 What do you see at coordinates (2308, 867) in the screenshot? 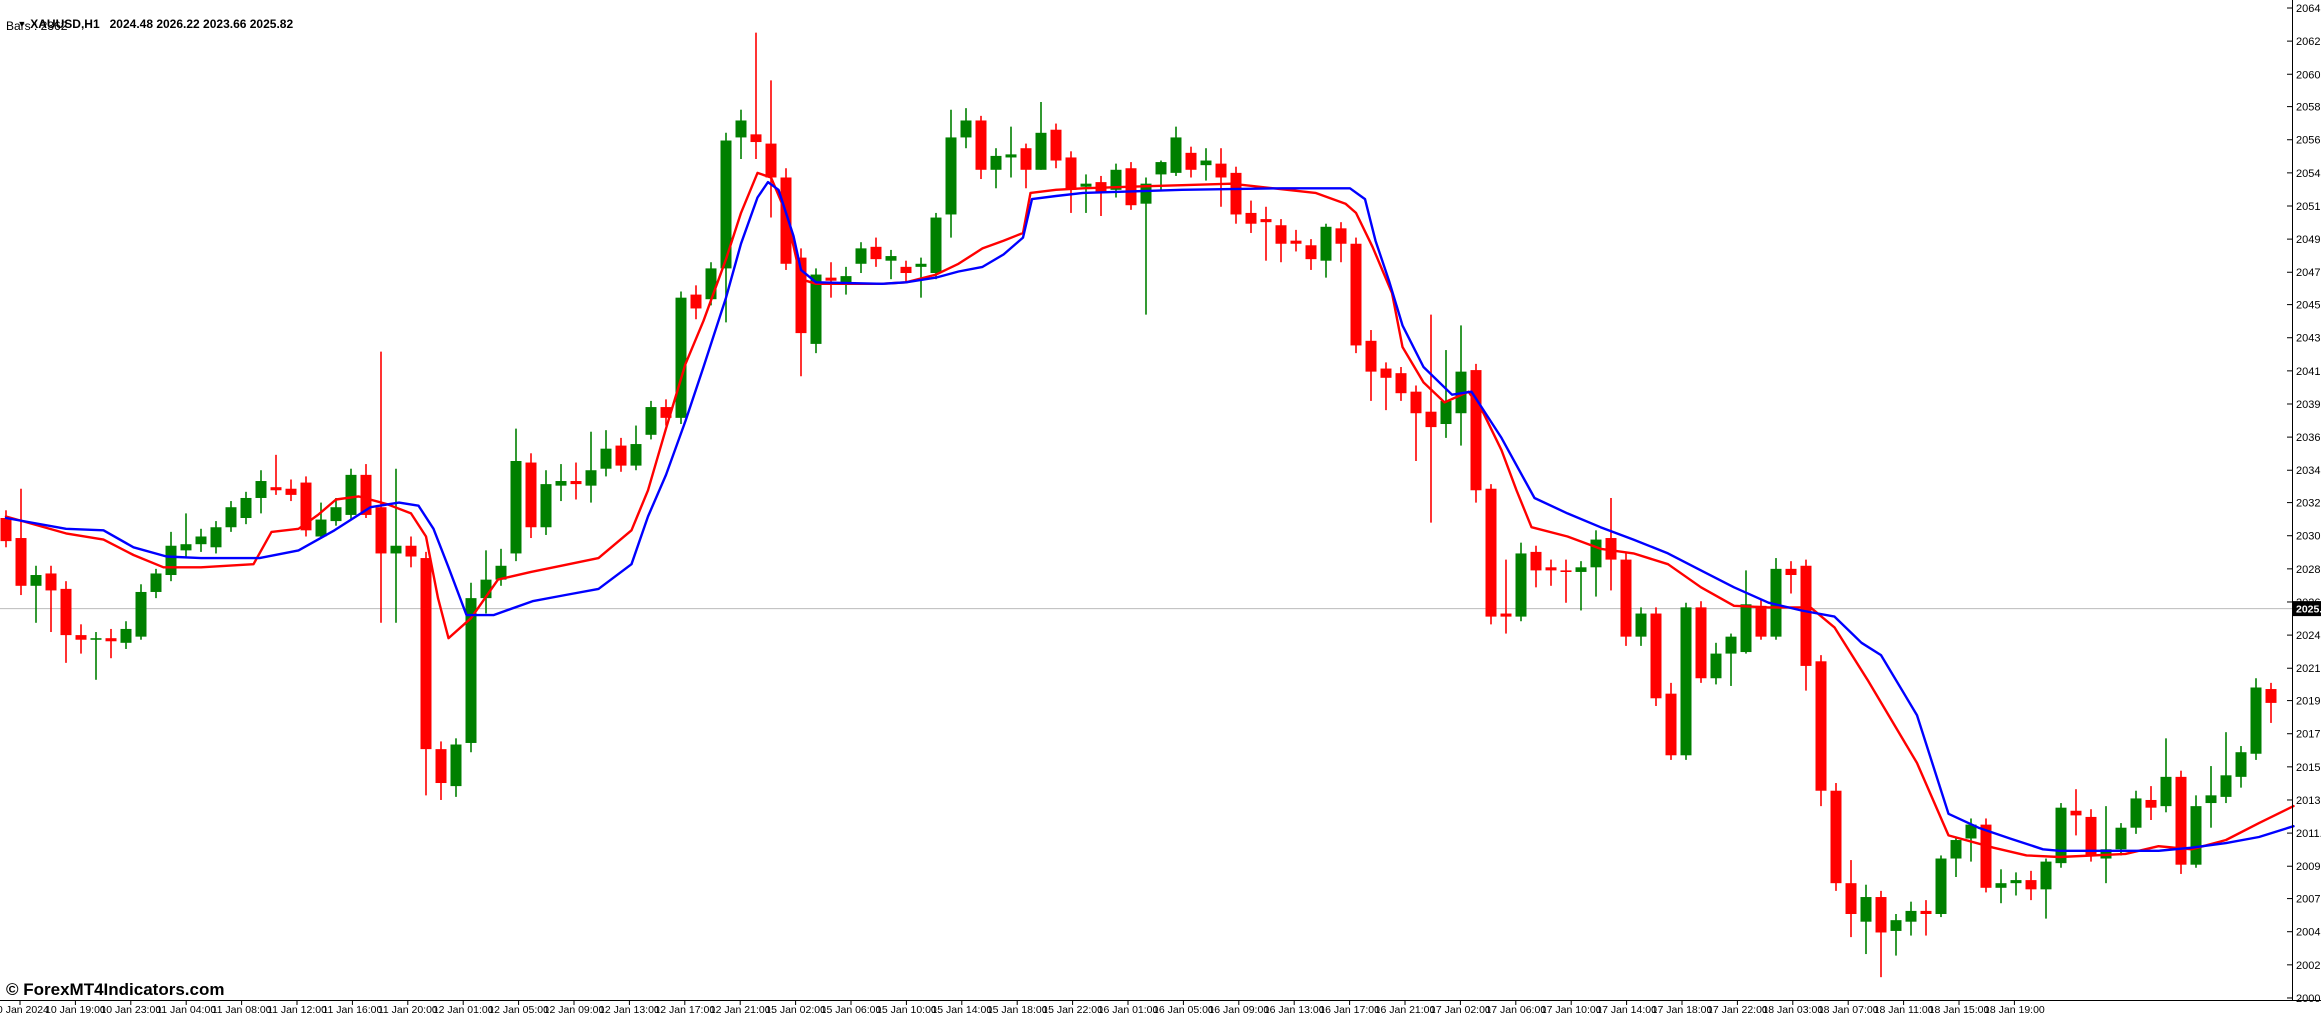
I see `price-axis-label: 2009.10` at bounding box center [2308, 867].